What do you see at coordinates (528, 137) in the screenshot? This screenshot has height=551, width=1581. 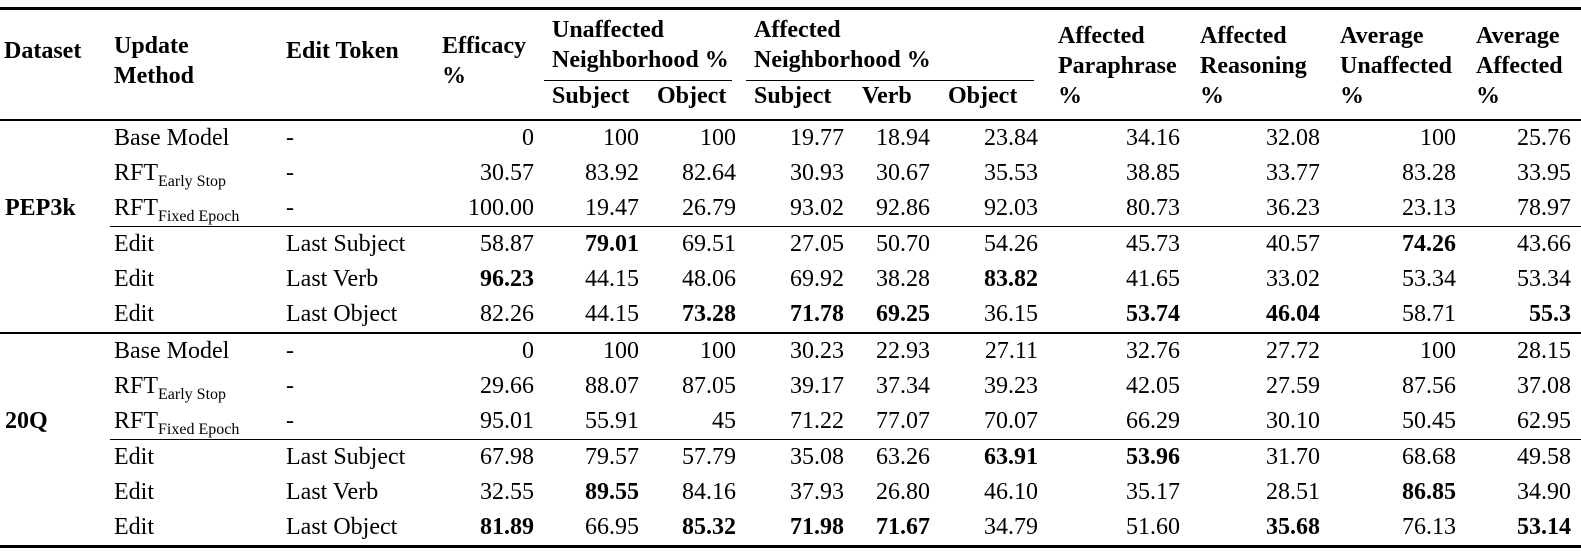 I see `value-cell-efficacy: 0` at bounding box center [528, 137].